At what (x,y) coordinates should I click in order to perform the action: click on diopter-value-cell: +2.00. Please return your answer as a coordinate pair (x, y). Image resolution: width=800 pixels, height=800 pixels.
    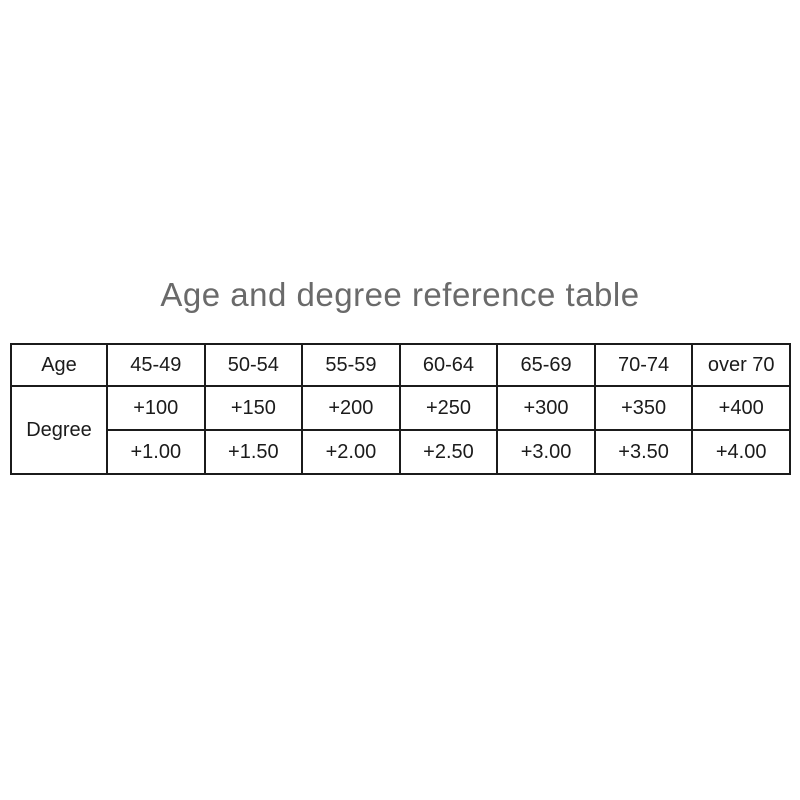
    Looking at the image, I should click on (351, 452).